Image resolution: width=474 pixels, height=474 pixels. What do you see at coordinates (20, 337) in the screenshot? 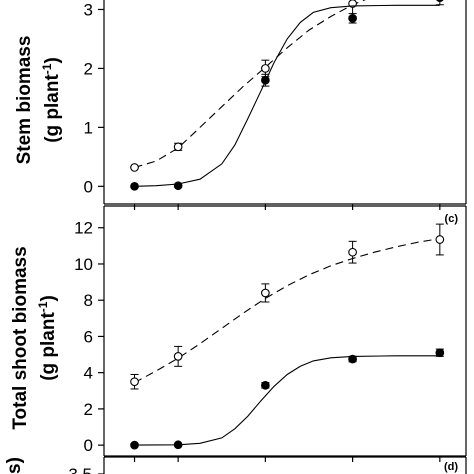
I see `y-axis-label-line1: Total shoot biomass` at bounding box center [20, 337].